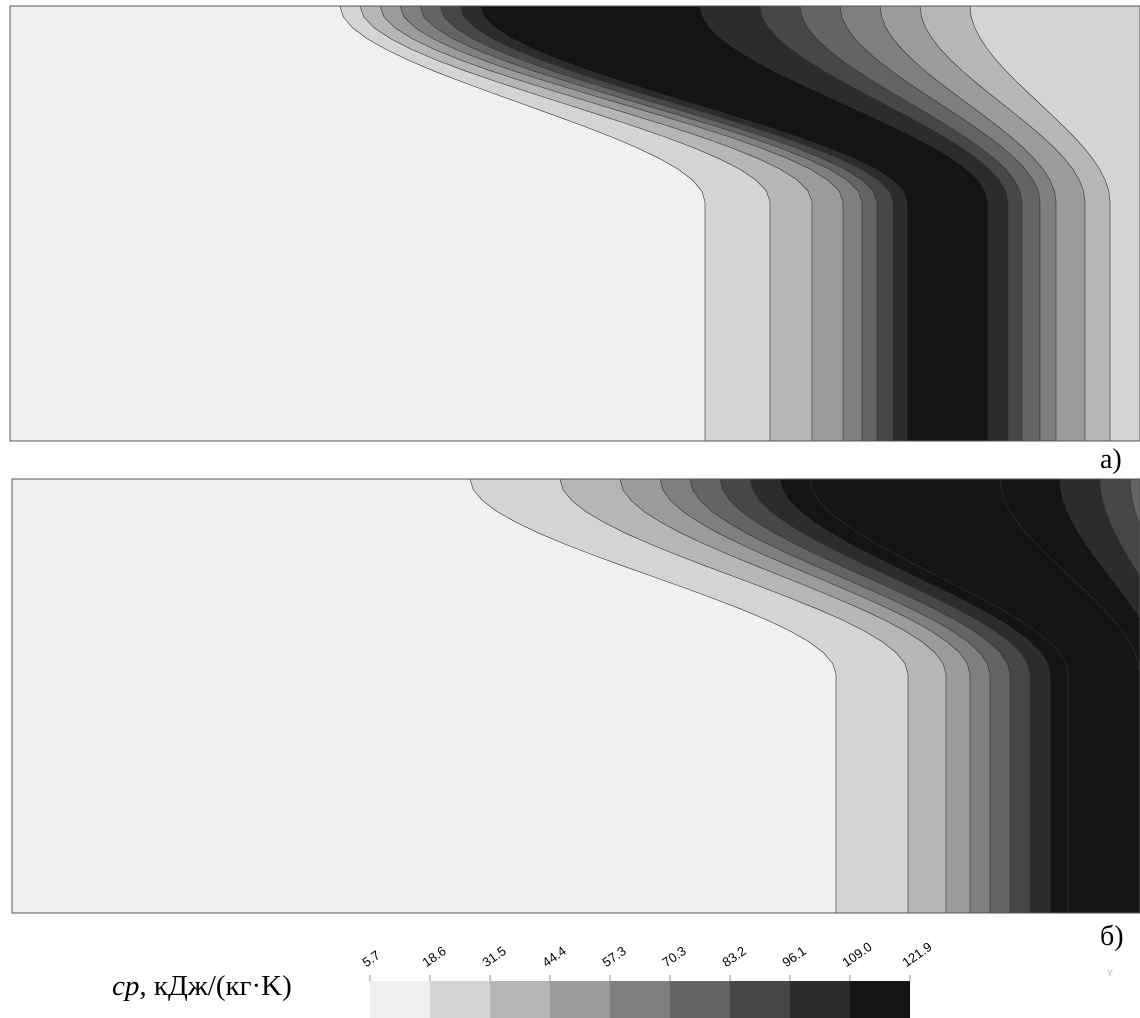 This screenshot has width=1140, height=1018. I want to click on legend-unit: , кДж/(кг·K), so click(215, 986).